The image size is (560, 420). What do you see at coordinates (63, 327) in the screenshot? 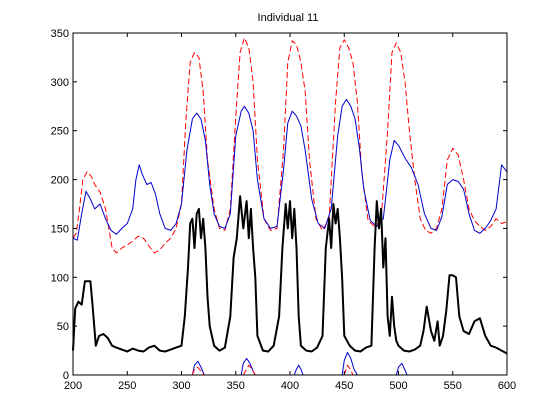
I see `y-tick-label: 50` at bounding box center [63, 327].